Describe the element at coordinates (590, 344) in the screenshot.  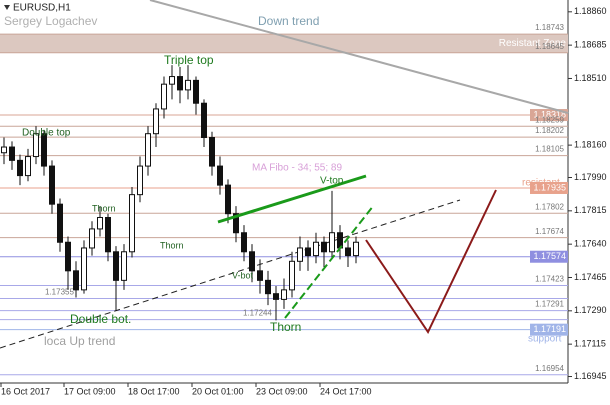
I see `y-tick-label: 1.17115` at that location.